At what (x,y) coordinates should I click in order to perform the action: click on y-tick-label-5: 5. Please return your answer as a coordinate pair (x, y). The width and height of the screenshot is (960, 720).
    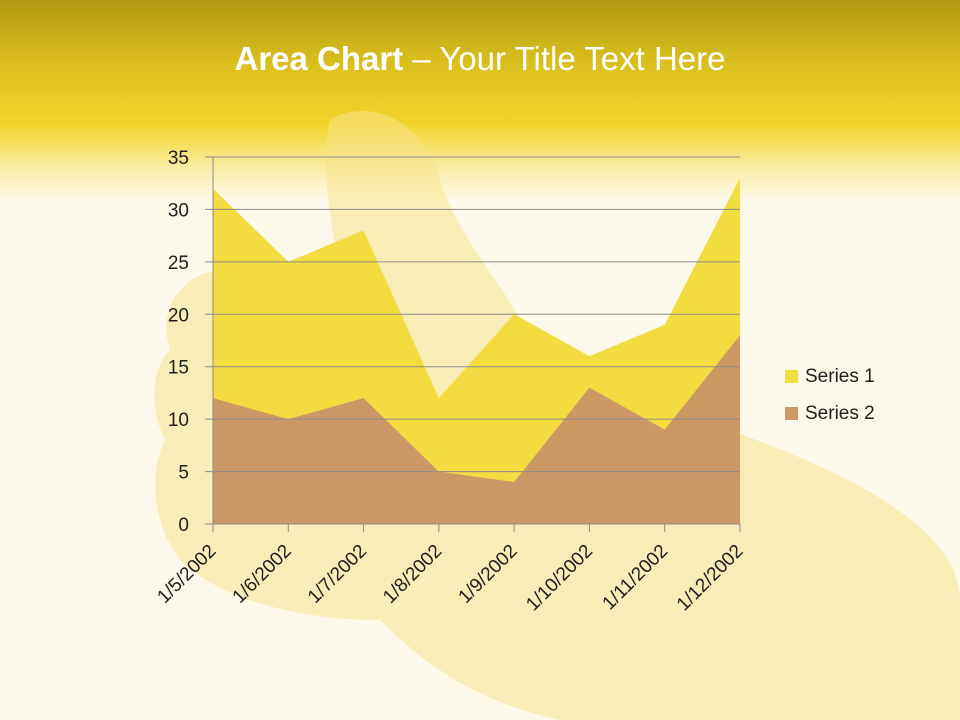
    Looking at the image, I should click on (183, 473).